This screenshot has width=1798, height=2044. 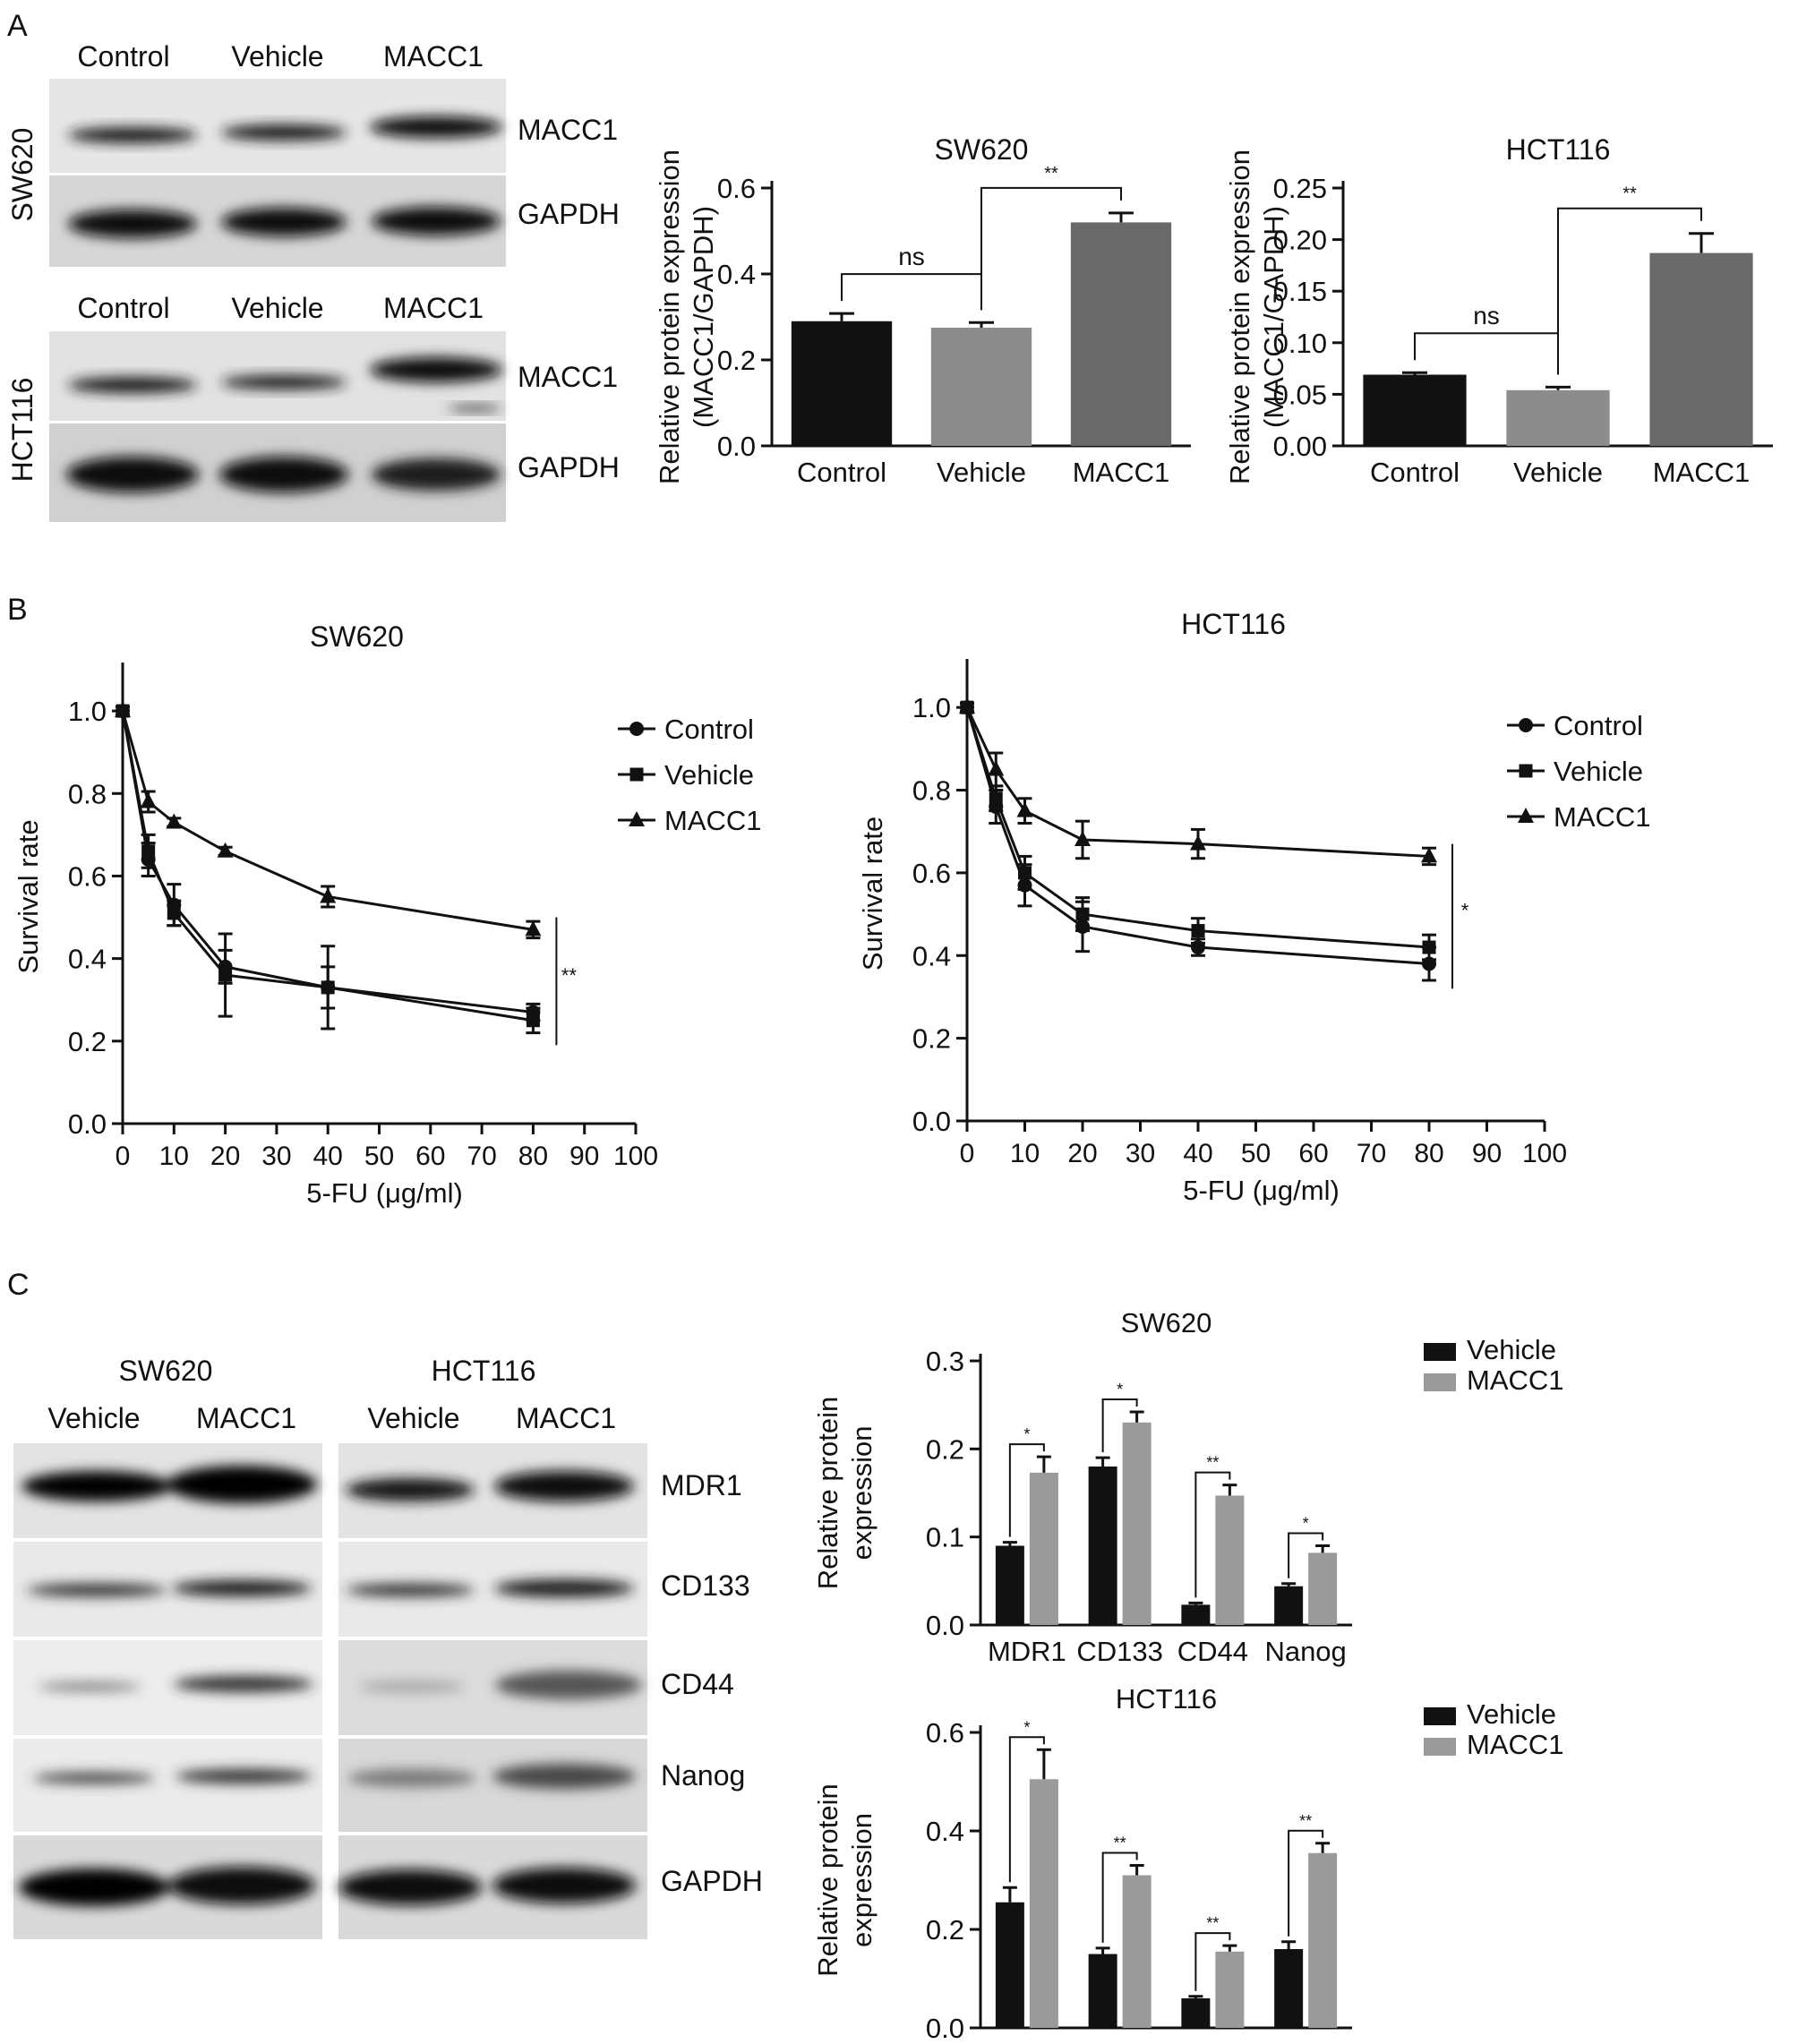 I want to click on y-tick-label: 0.0, so click(x=931, y=1121).